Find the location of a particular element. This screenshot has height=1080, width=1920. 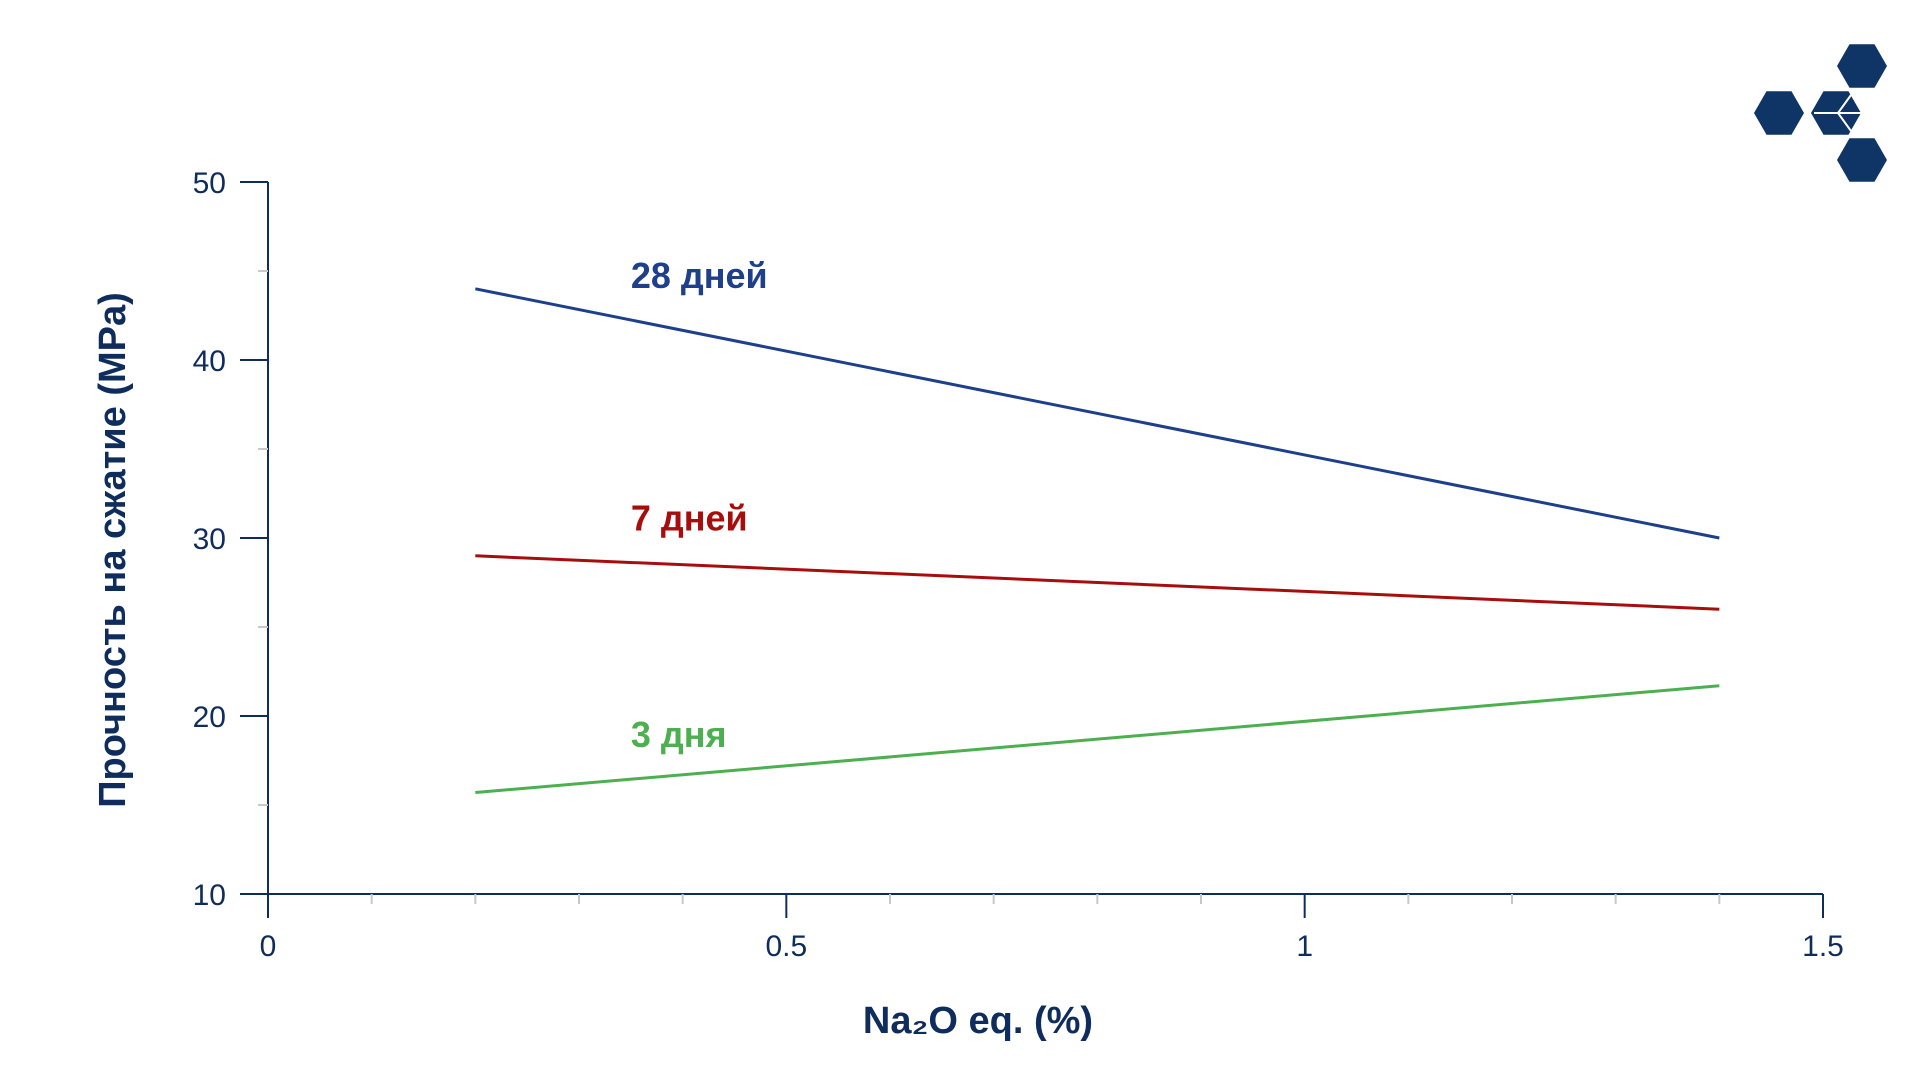

x-tick-label: 1 is located at coordinates (1304, 946).